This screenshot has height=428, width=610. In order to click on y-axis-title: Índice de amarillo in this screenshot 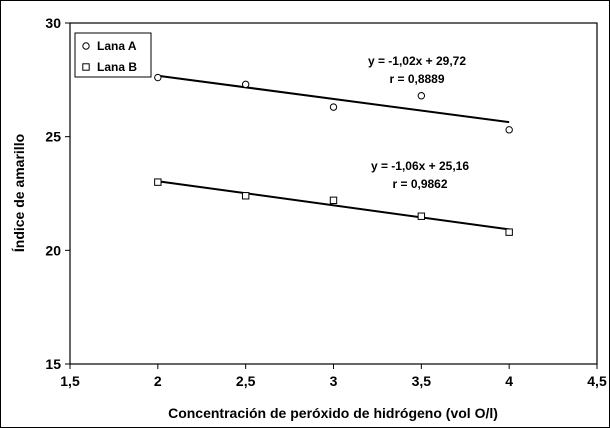, I will do `click(19, 193)`.